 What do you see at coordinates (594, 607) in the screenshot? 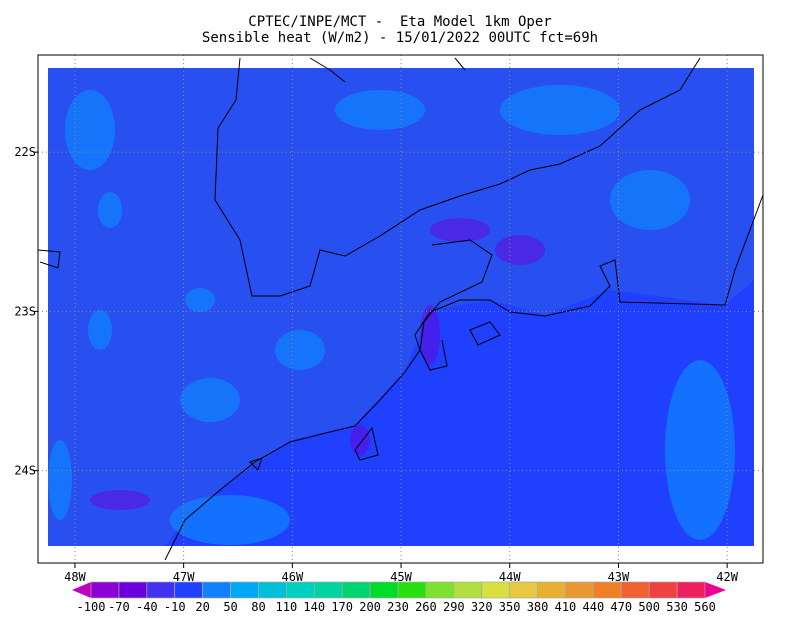
I see `colorbar-label: 440` at bounding box center [594, 607].